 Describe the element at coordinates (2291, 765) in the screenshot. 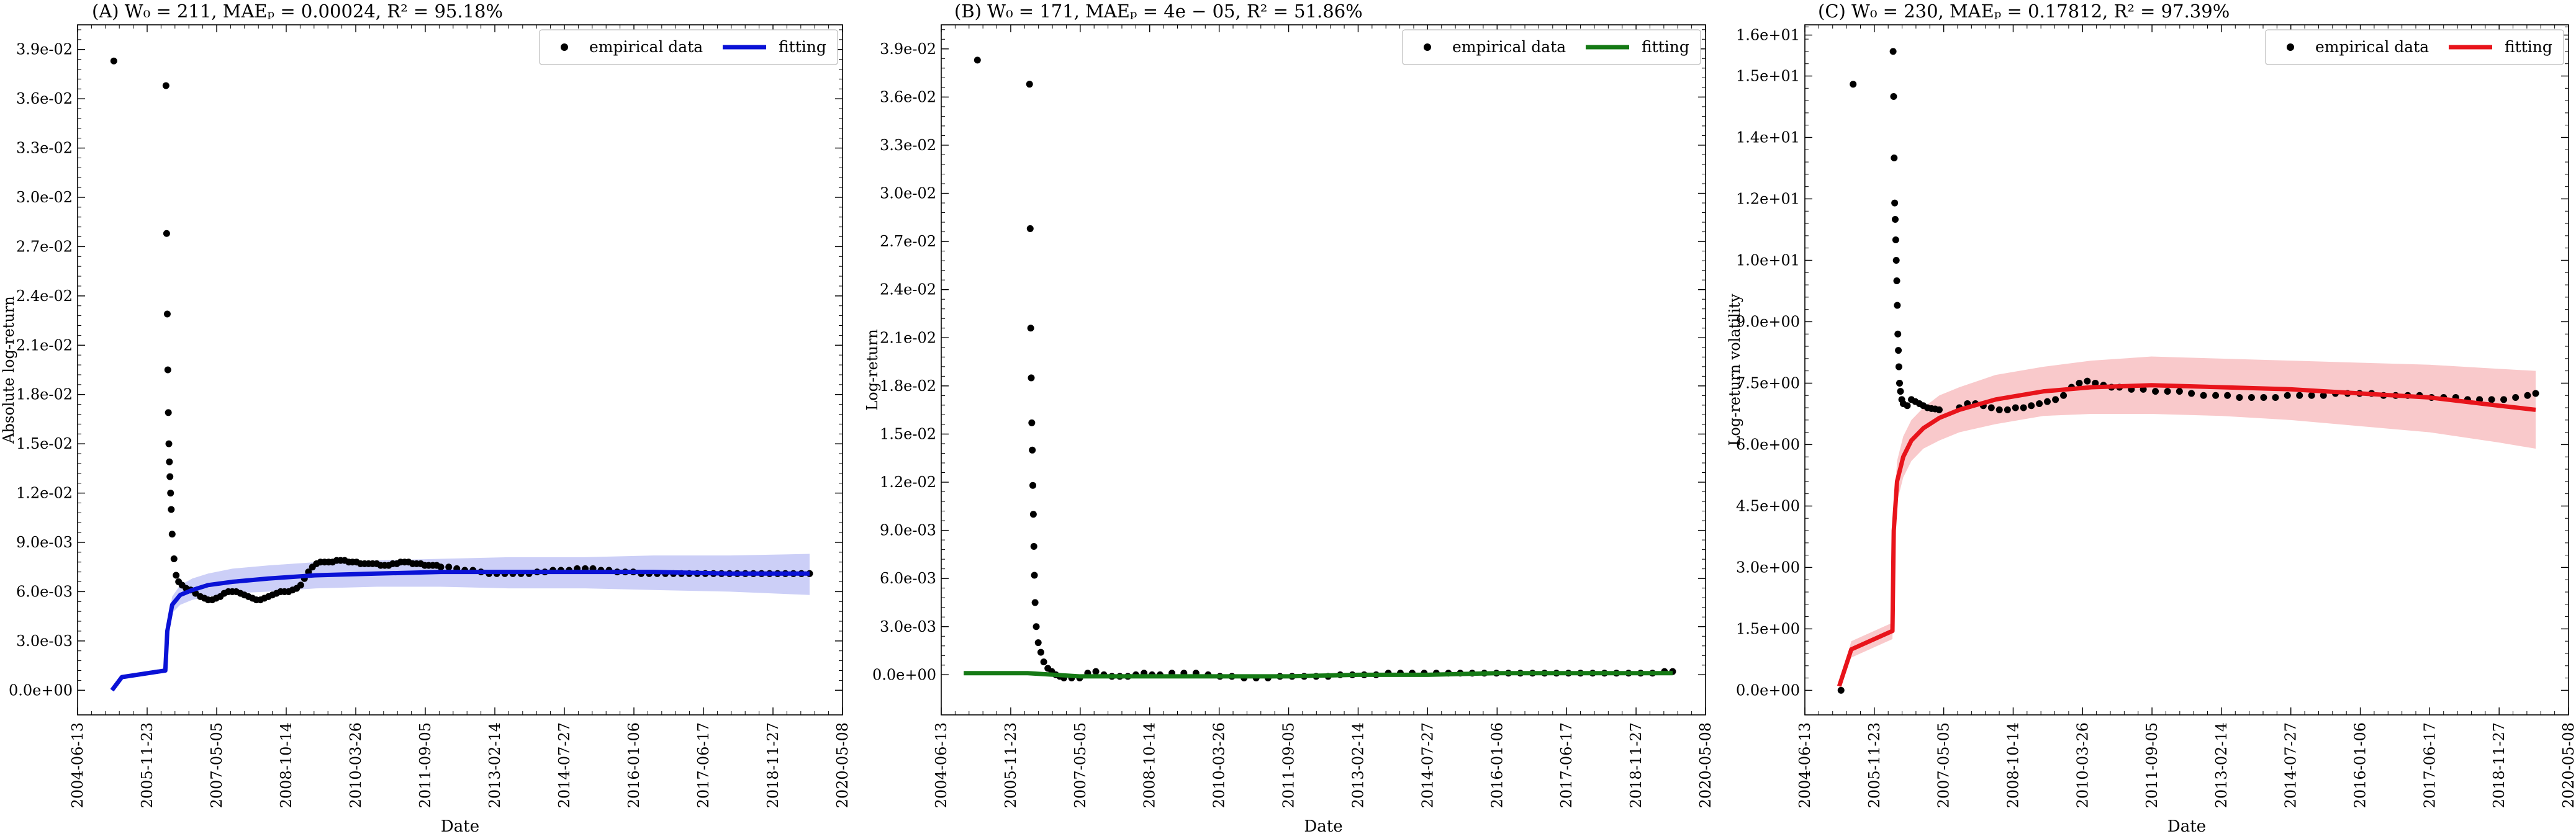

I see `x-tick-label: 2014-07-27` at that location.